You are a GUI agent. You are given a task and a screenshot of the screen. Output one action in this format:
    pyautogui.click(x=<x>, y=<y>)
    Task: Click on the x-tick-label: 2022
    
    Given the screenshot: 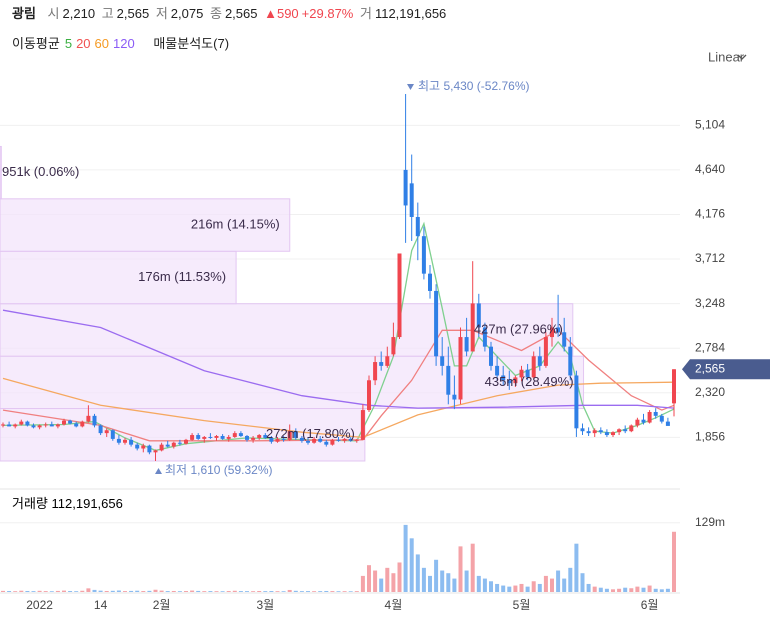 What is the action you would take?
    pyautogui.click(x=39, y=605)
    